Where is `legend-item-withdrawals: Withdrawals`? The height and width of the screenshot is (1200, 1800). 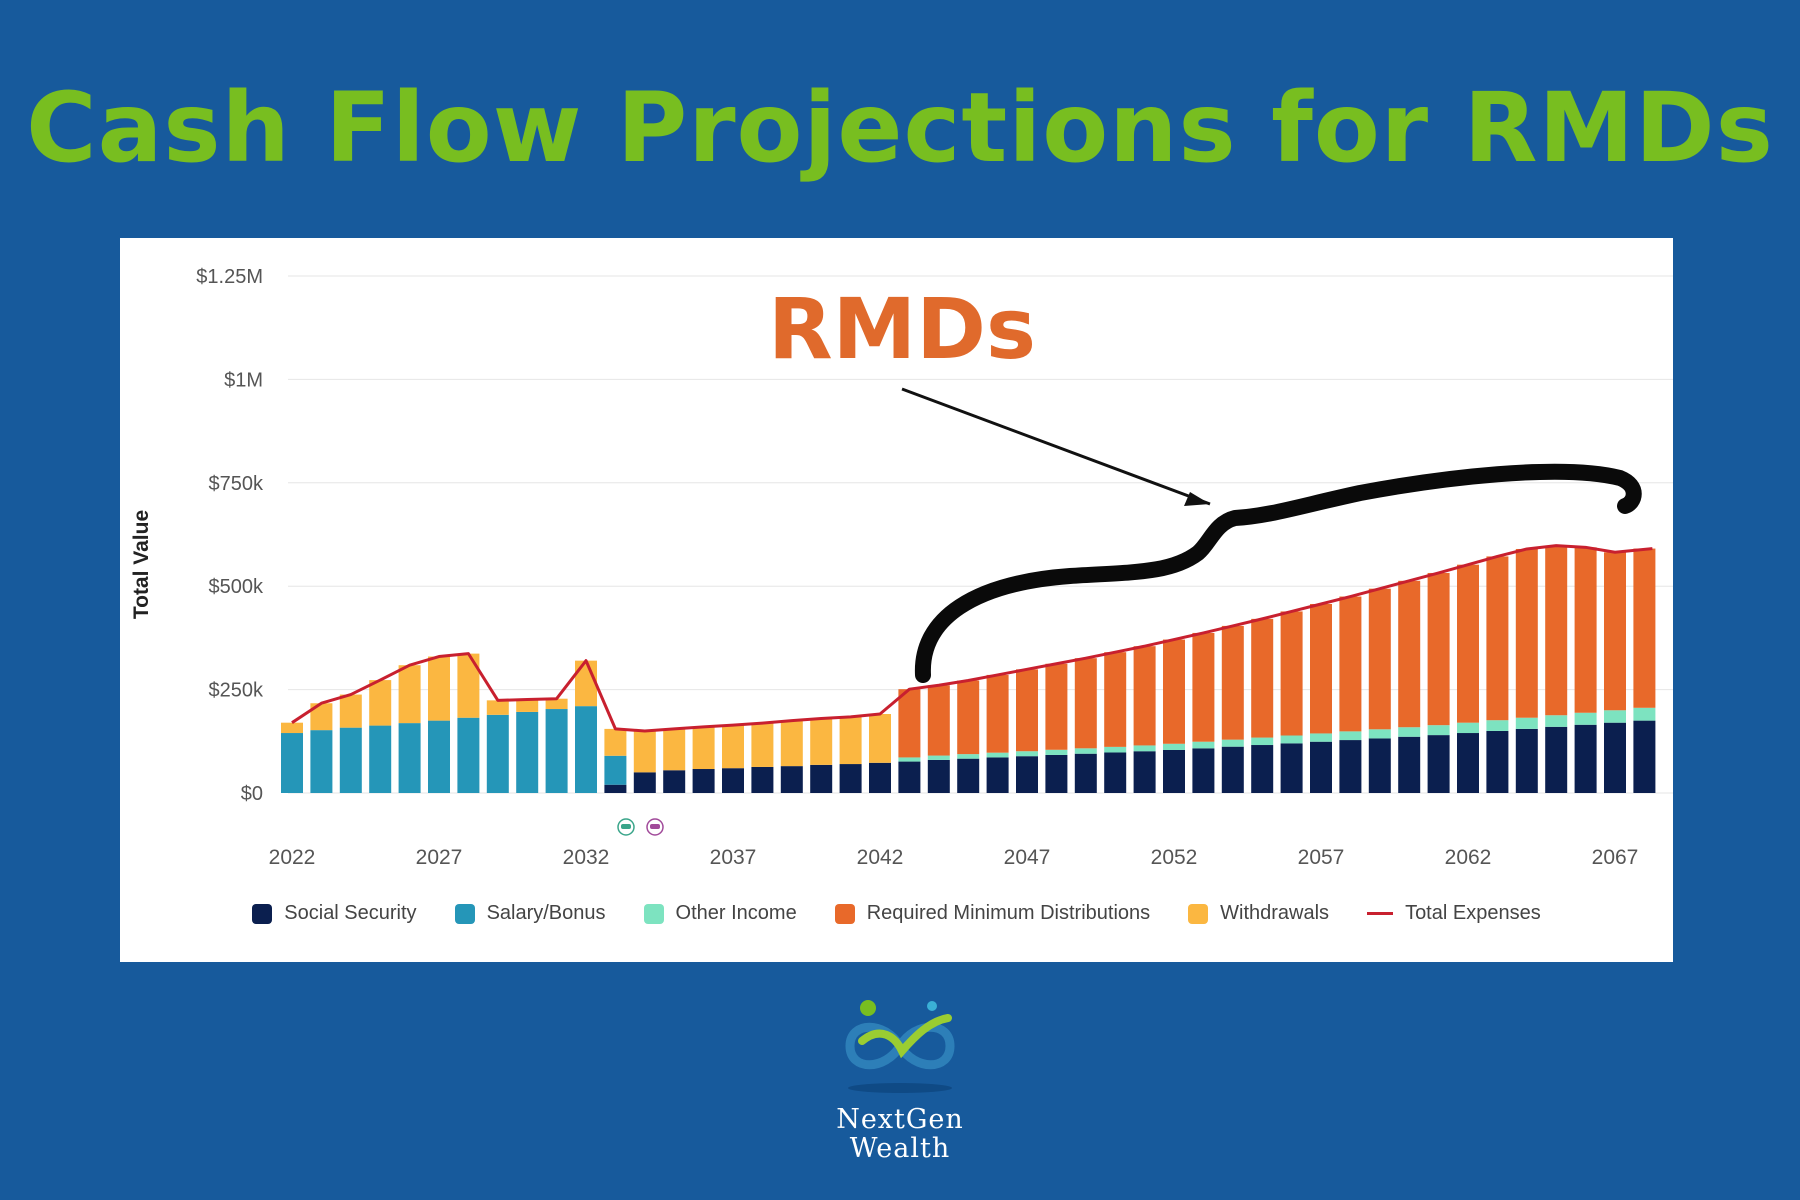
legend-item-withdrawals: Withdrawals is located at coordinates (1258, 913).